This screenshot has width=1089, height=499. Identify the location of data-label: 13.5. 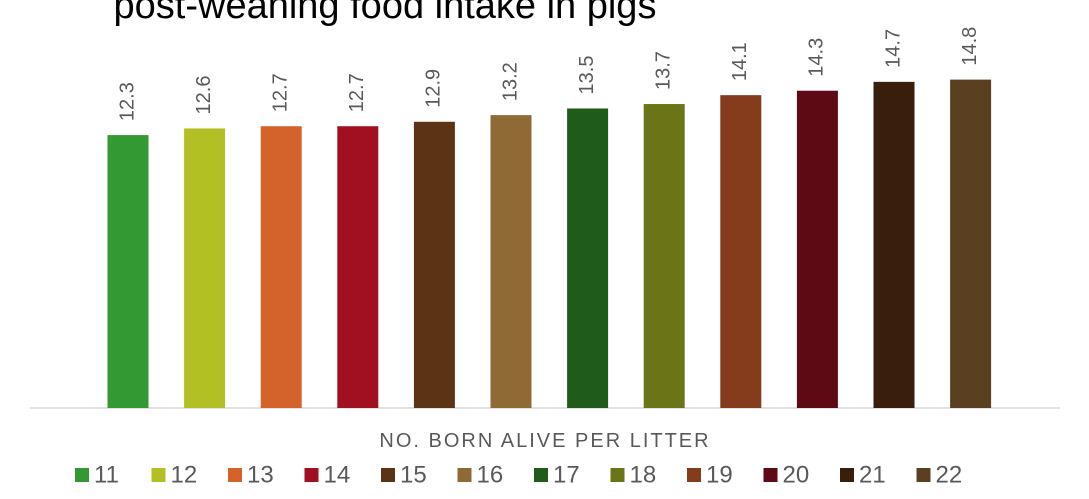
(587, 75).